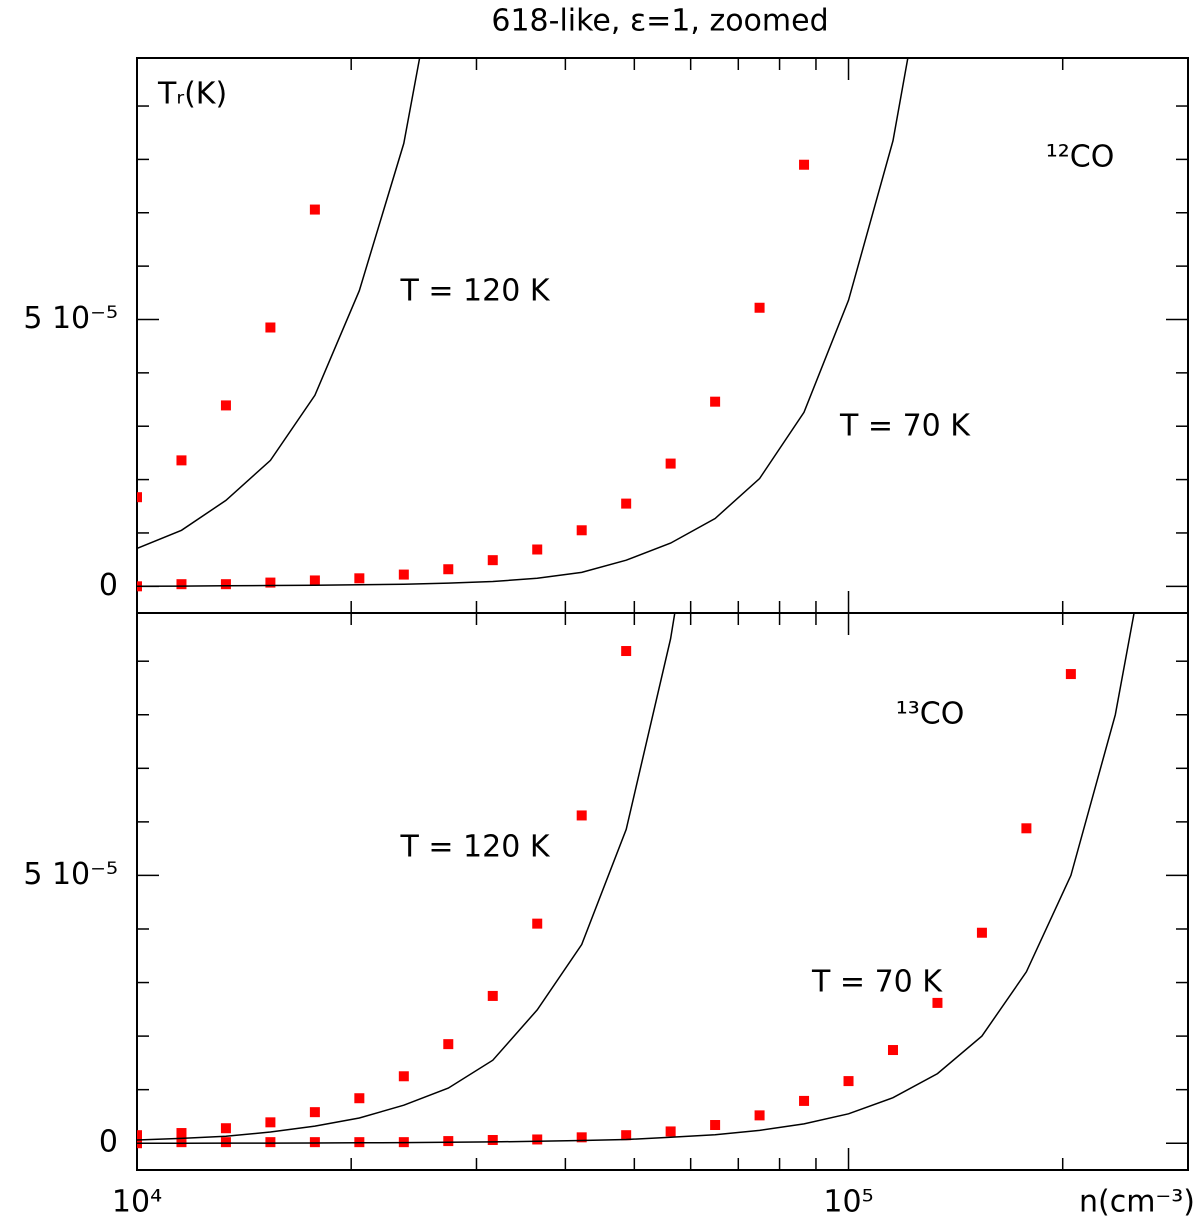 The height and width of the screenshot is (1224, 1200). I want to click on chart-title: 618-like, ε=1, zoomed, so click(659, 21).